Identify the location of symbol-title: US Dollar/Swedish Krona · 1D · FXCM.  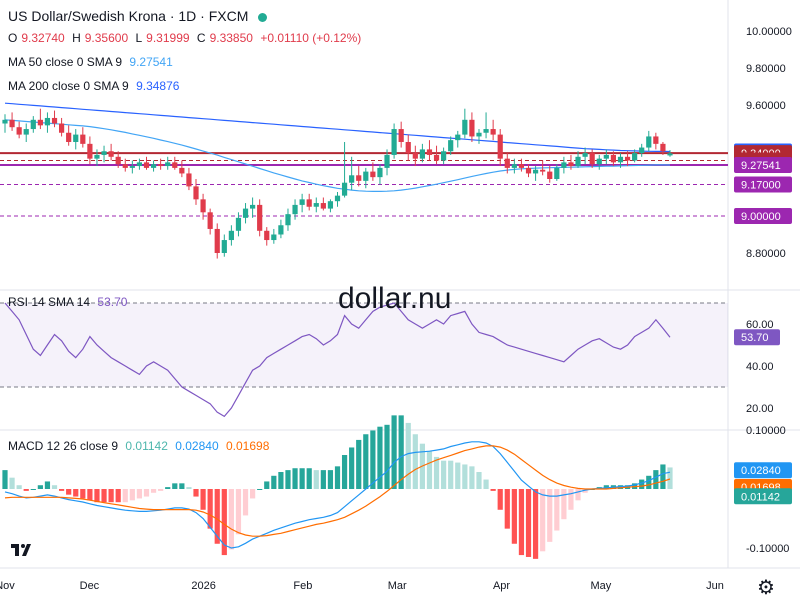
(128, 16).